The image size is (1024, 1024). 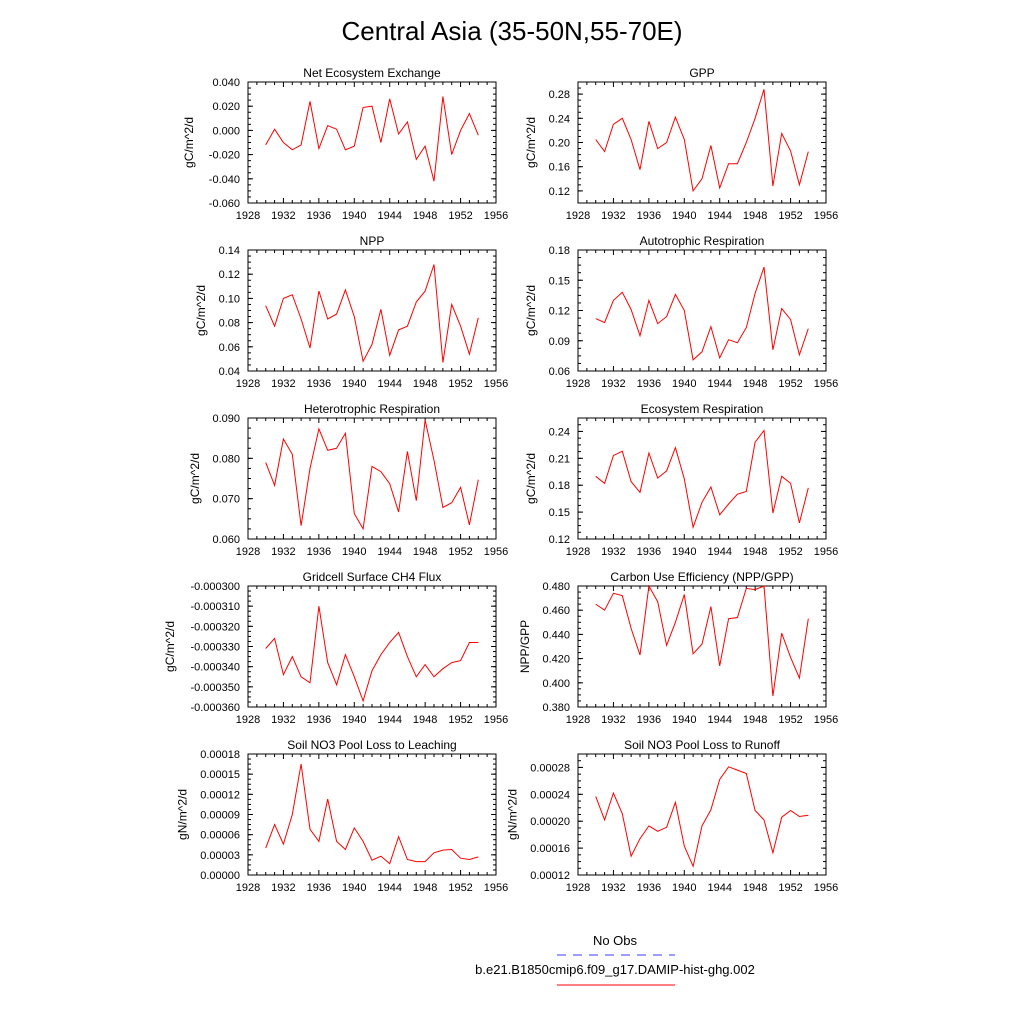 I want to click on y-tick-label: 0.070, so click(x=226, y=500).